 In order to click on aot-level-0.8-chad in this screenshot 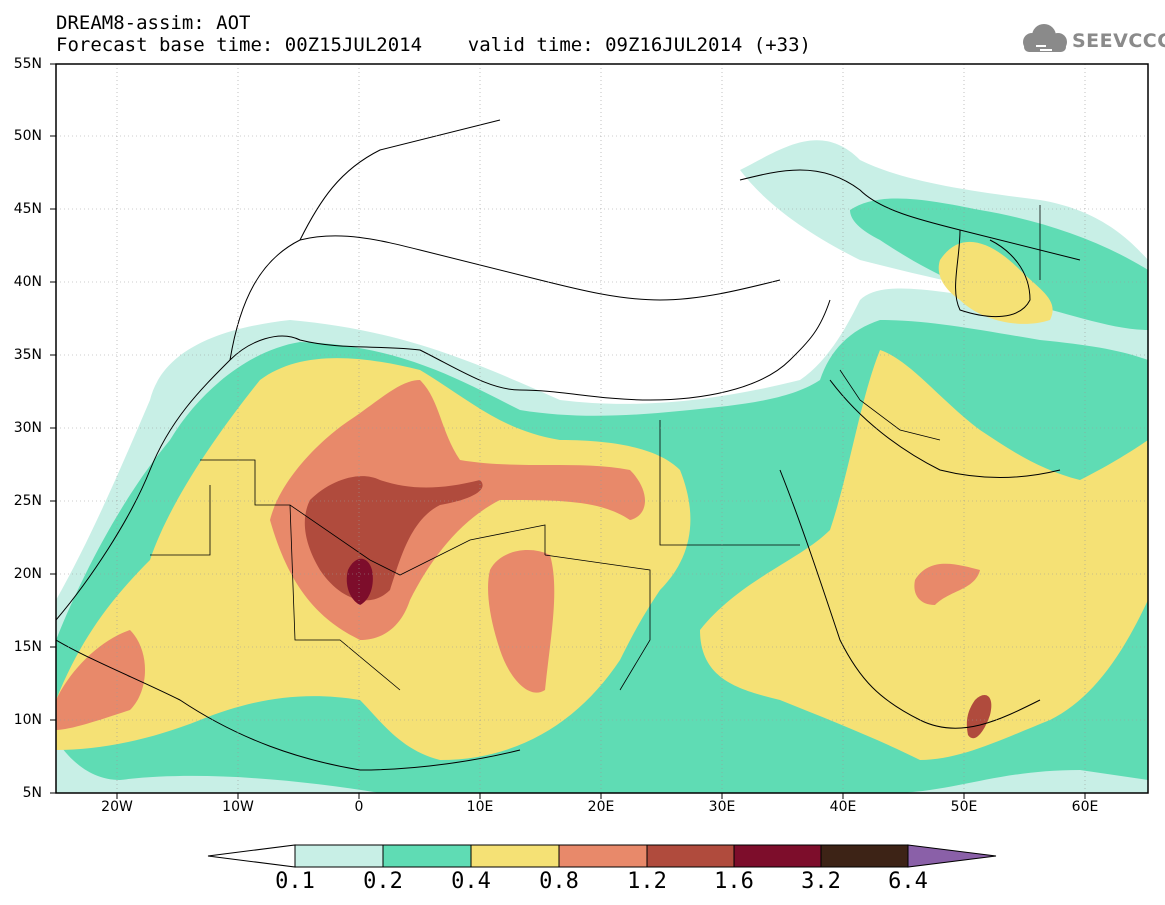, I will do `click(521, 621)`.